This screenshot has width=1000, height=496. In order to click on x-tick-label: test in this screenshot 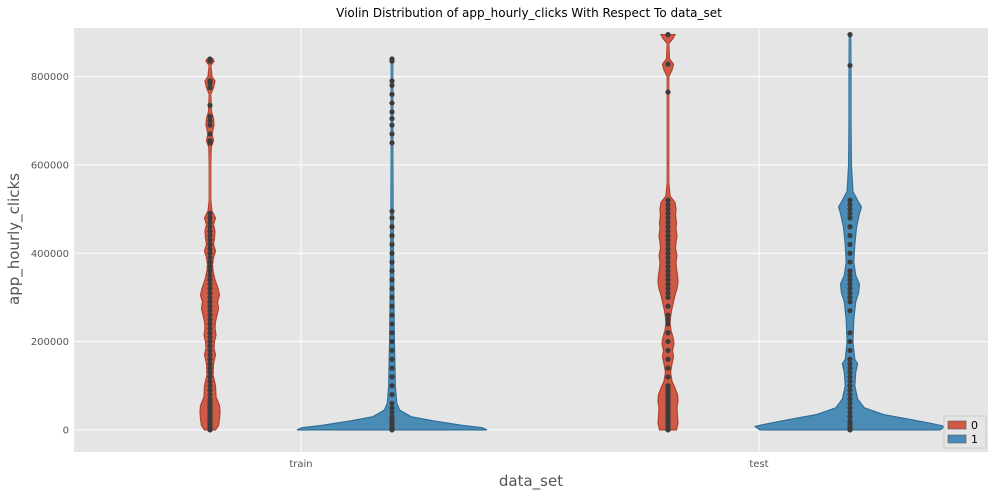, I will do `click(758, 464)`.